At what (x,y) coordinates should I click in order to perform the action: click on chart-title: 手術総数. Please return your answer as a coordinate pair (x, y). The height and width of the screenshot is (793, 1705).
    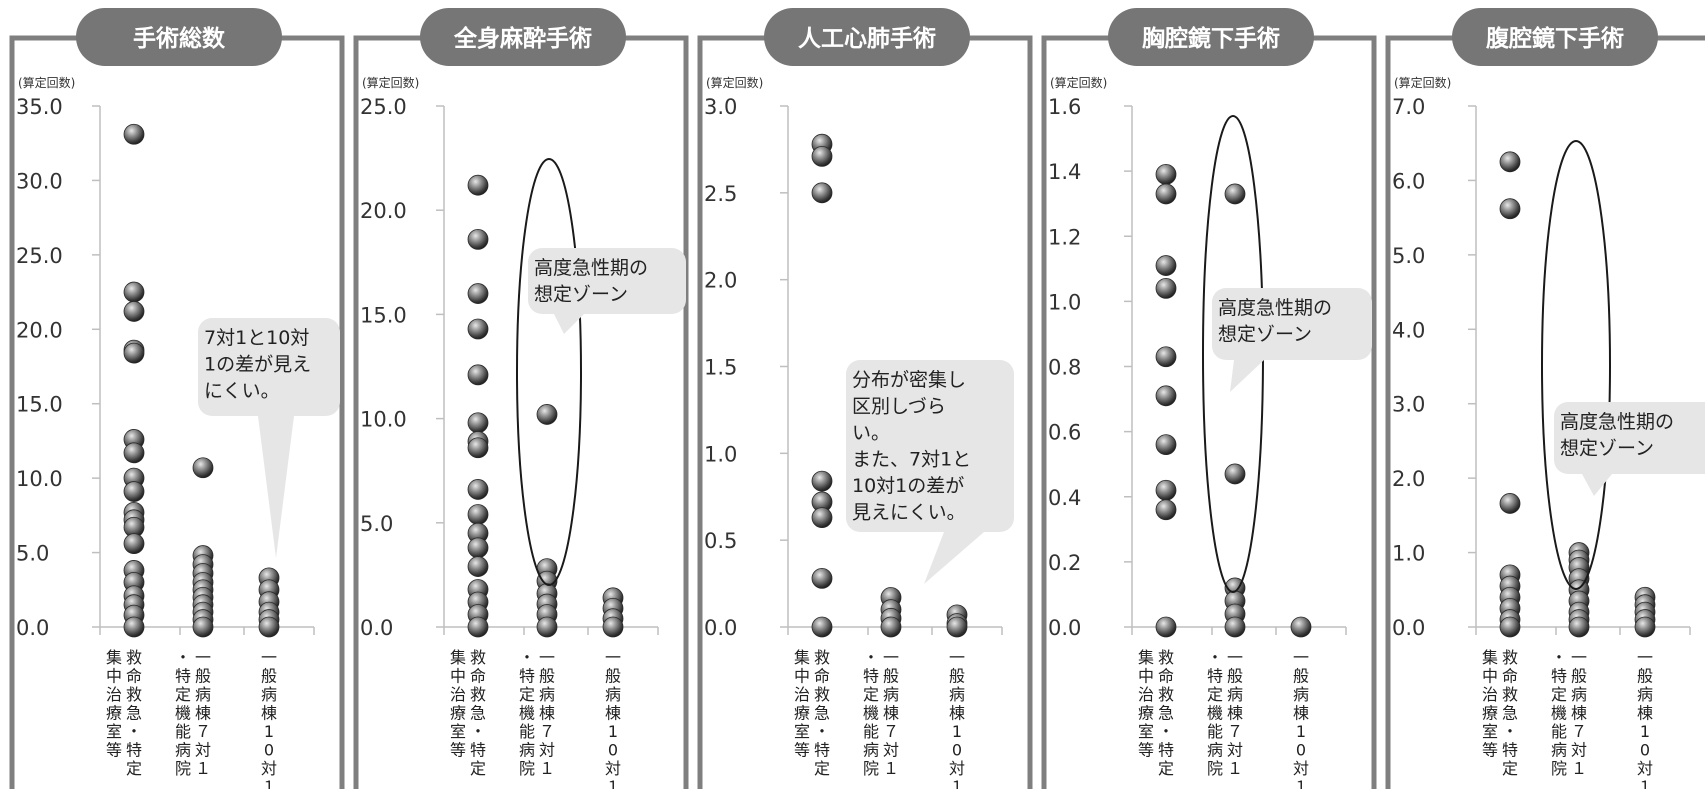
    Looking at the image, I should click on (179, 38).